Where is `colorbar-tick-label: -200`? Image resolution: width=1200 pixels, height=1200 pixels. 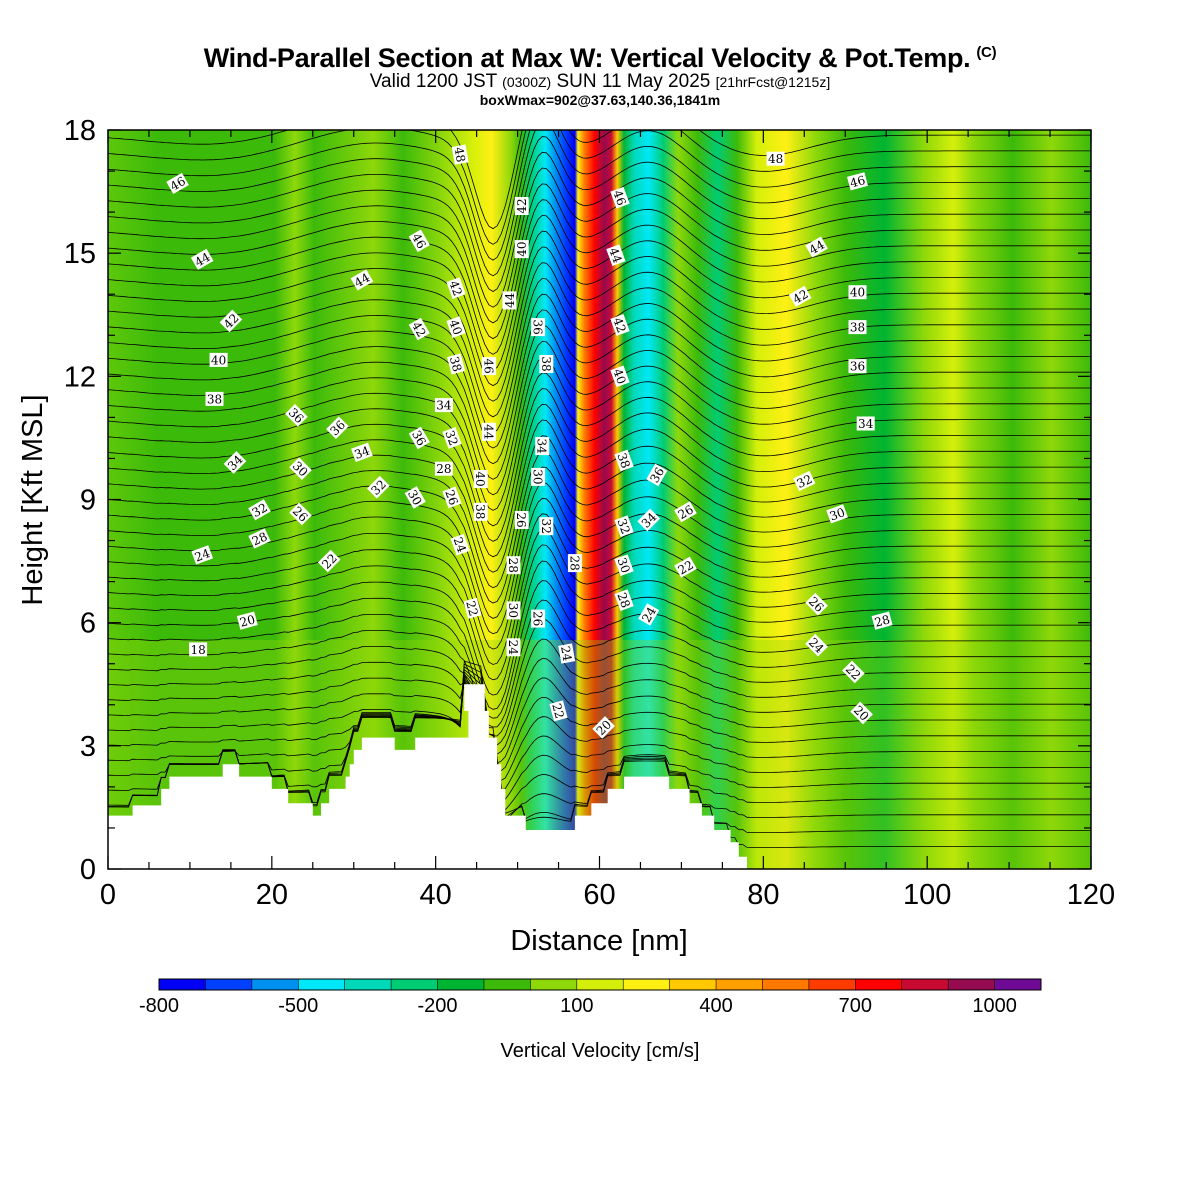 colorbar-tick-label: -200 is located at coordinates (438, 1006).